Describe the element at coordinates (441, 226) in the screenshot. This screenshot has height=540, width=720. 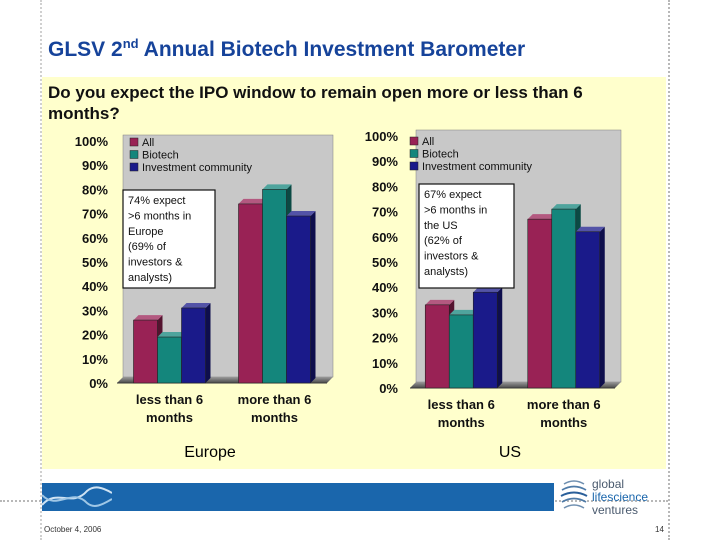
I see `annotation-line: the US` at that location.